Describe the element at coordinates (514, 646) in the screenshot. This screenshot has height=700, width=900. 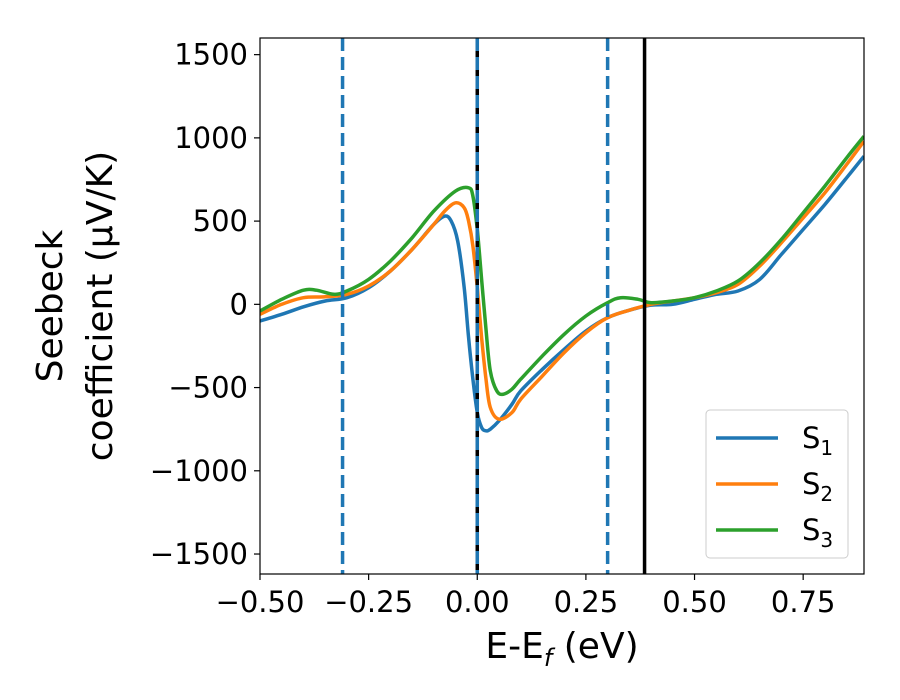
I see `x-axis-title-main: E-E` at that location.